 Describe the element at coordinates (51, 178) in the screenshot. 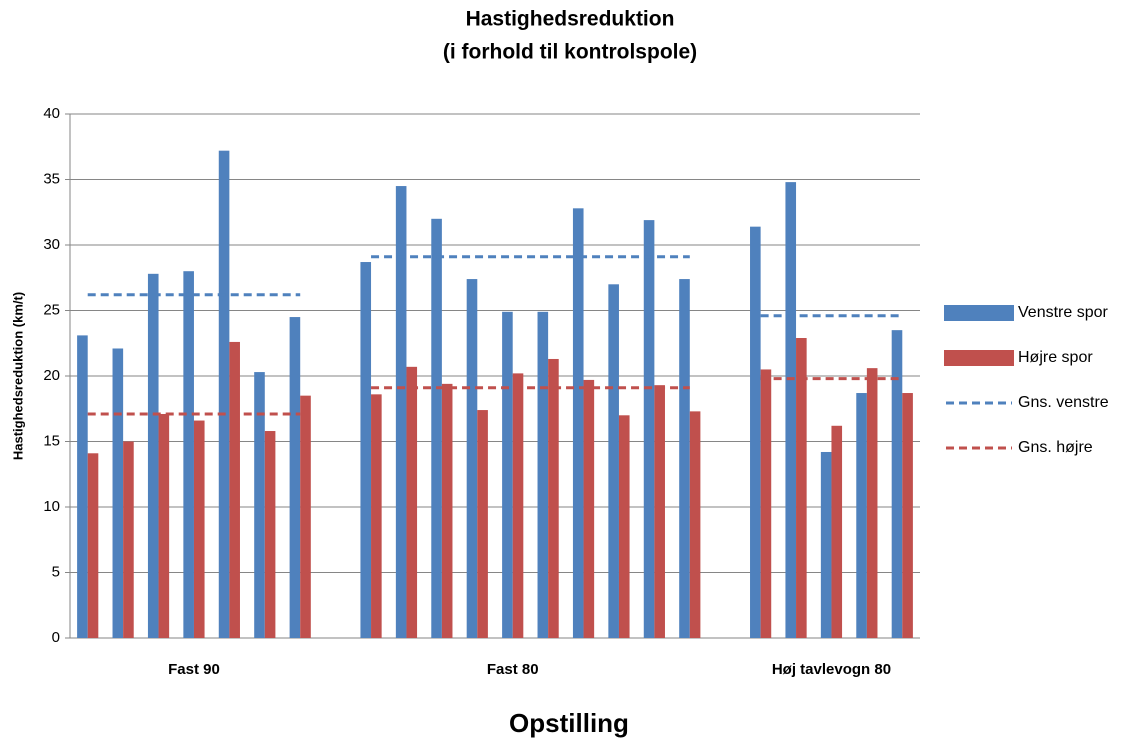

I see `y-tick-label: 35` at that location.